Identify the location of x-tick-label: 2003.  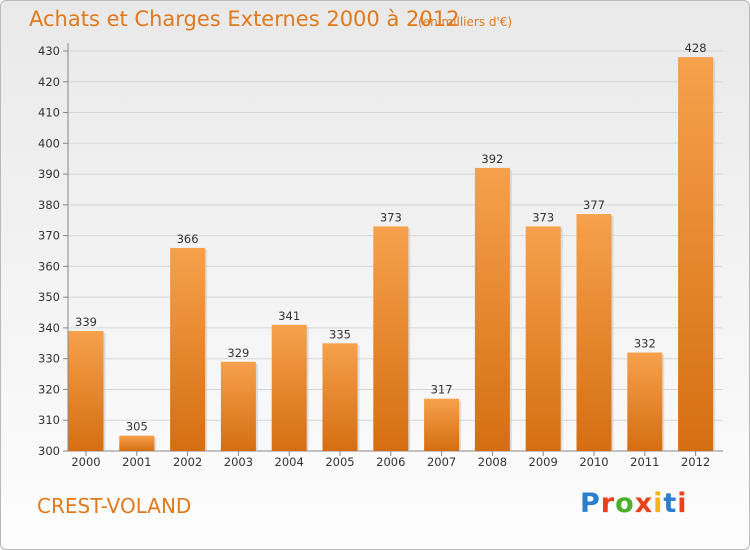
(238, 462).